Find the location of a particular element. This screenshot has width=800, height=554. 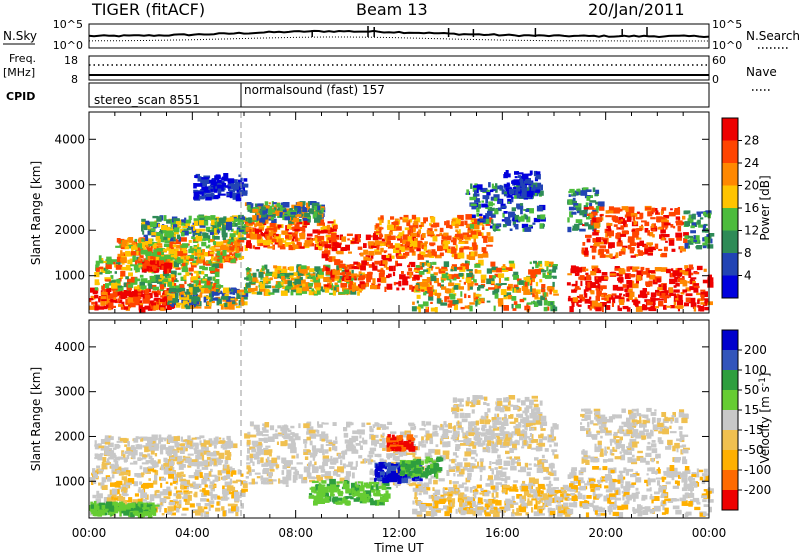

cpid-mode-1: stereo_scan 8551 is located at coordinates (147, 100).